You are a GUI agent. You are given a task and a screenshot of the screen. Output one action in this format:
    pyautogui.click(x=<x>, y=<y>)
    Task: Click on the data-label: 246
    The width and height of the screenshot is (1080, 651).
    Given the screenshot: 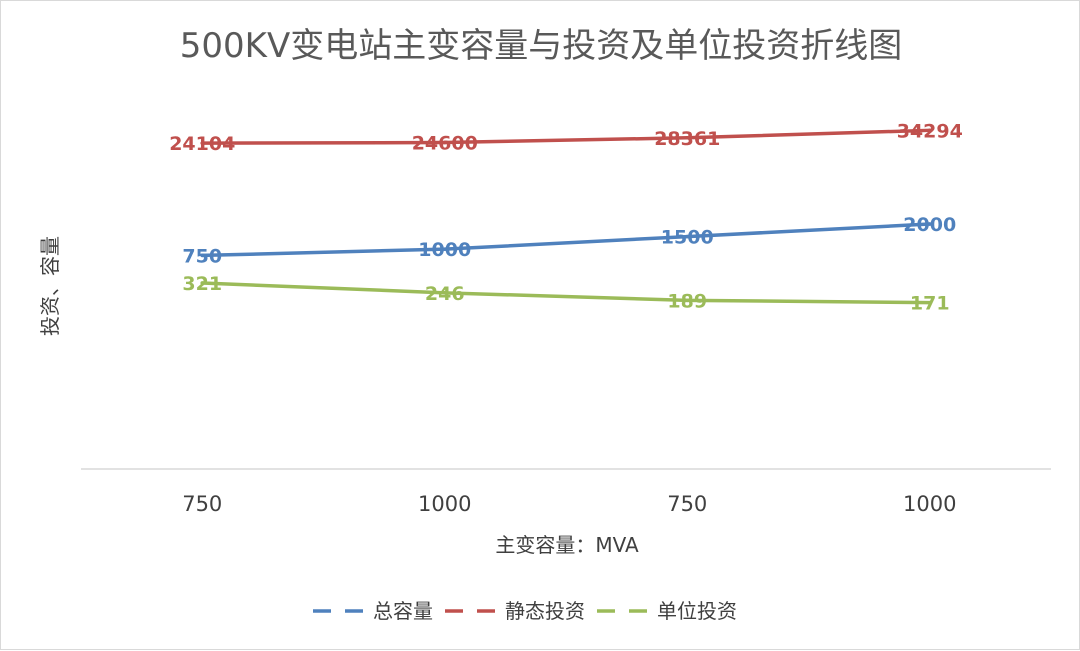 What is the action you would take?
    pyautogui.click(x=445, y=294)
    